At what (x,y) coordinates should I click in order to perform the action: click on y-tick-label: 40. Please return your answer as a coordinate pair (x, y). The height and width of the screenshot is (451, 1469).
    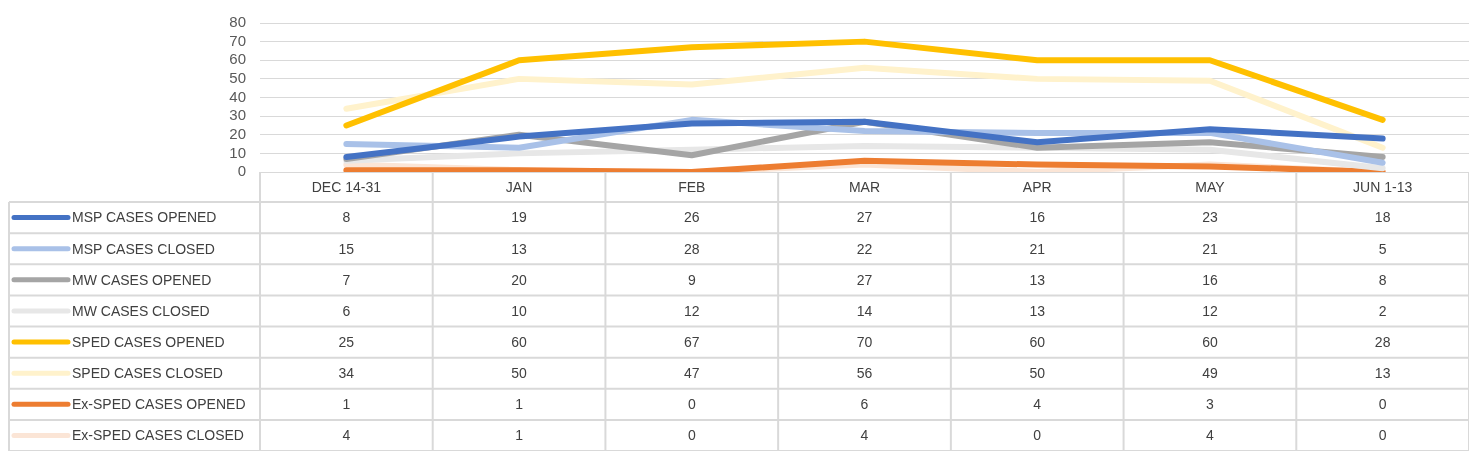
    Looking at the image, I should click on (237, 96).